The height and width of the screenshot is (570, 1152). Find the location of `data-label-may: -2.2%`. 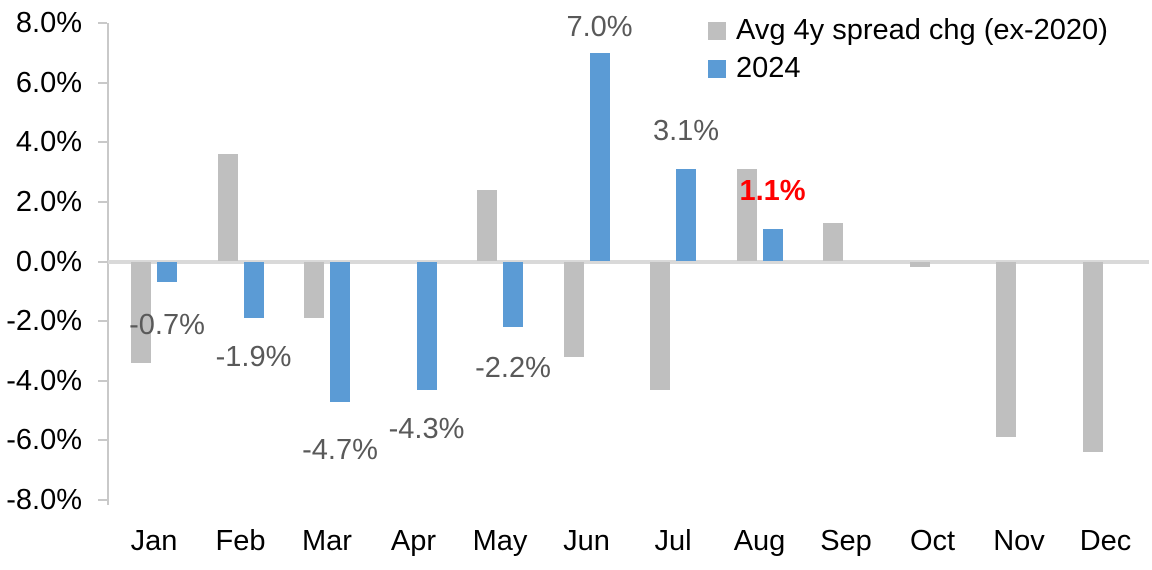

data-label-may: -2.2% is located at coordinates (513, 368).